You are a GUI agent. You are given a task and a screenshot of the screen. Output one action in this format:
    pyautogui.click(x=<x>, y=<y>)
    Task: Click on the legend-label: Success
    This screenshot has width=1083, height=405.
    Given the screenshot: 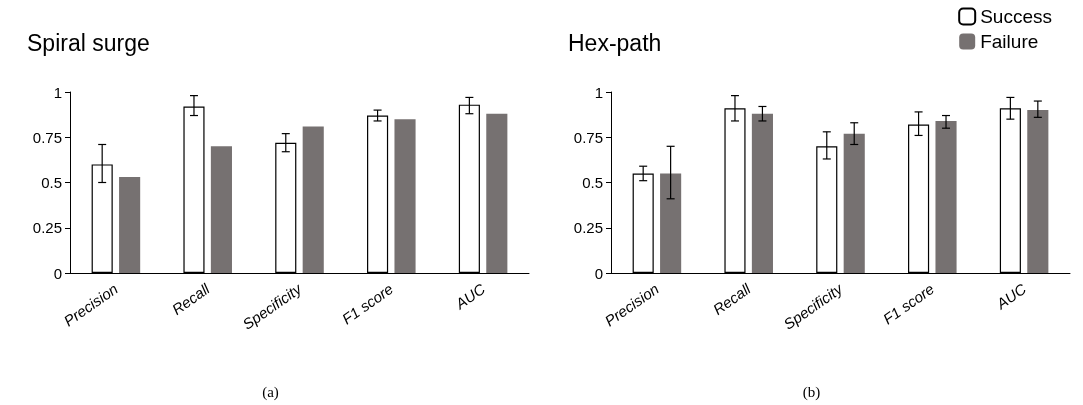 What is the action you would take?
    pyautogui.click(x=1016, y=16)
    